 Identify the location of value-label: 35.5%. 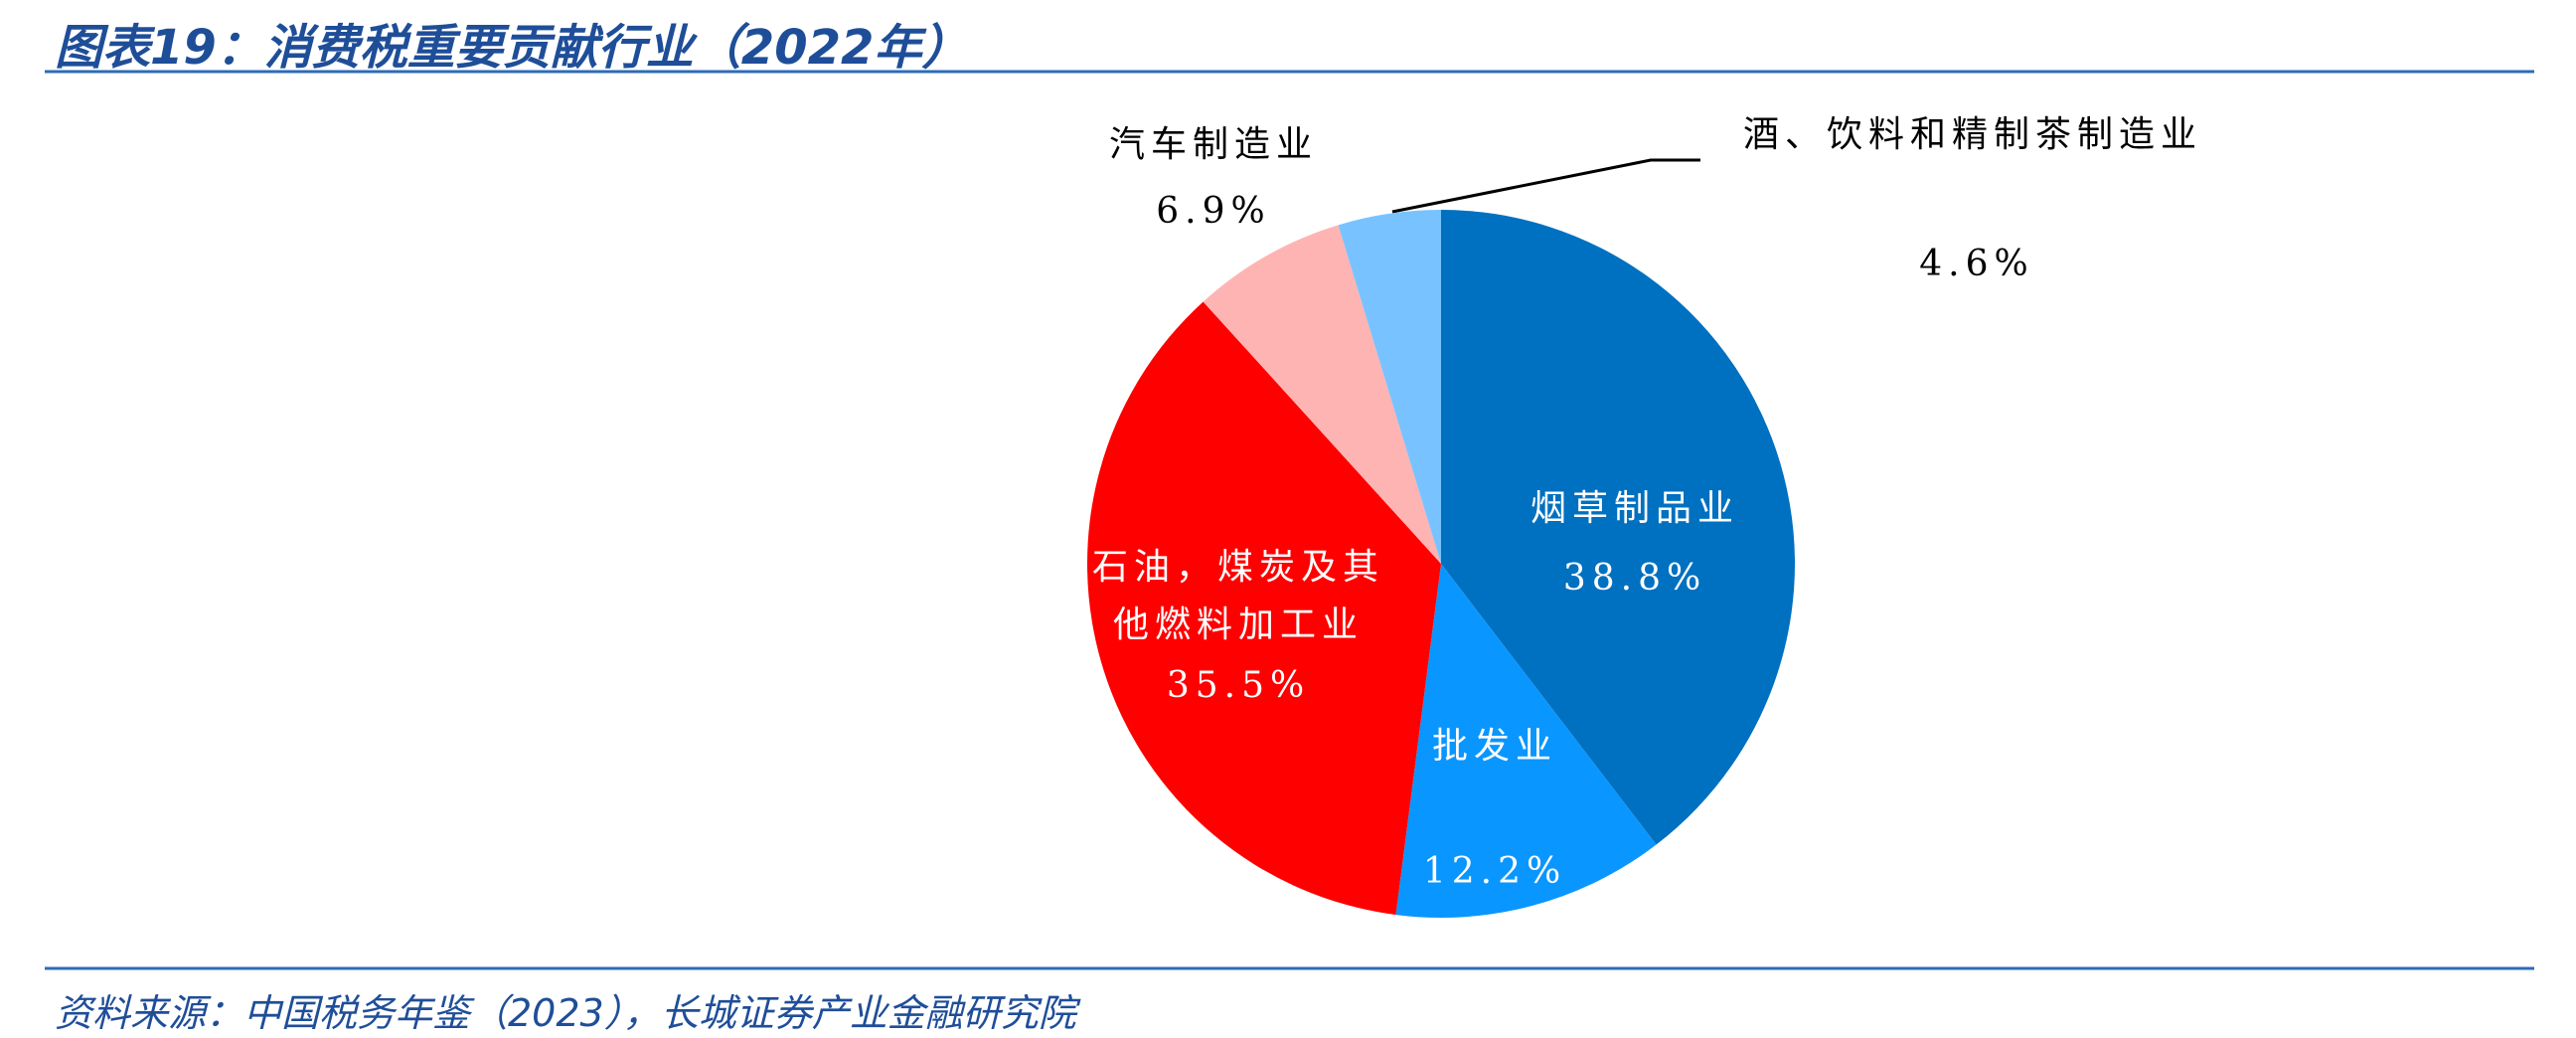
(1238, 685).